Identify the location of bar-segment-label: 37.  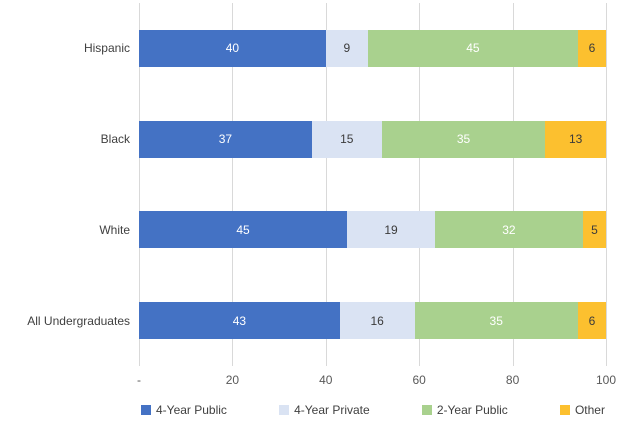
(225, 139).